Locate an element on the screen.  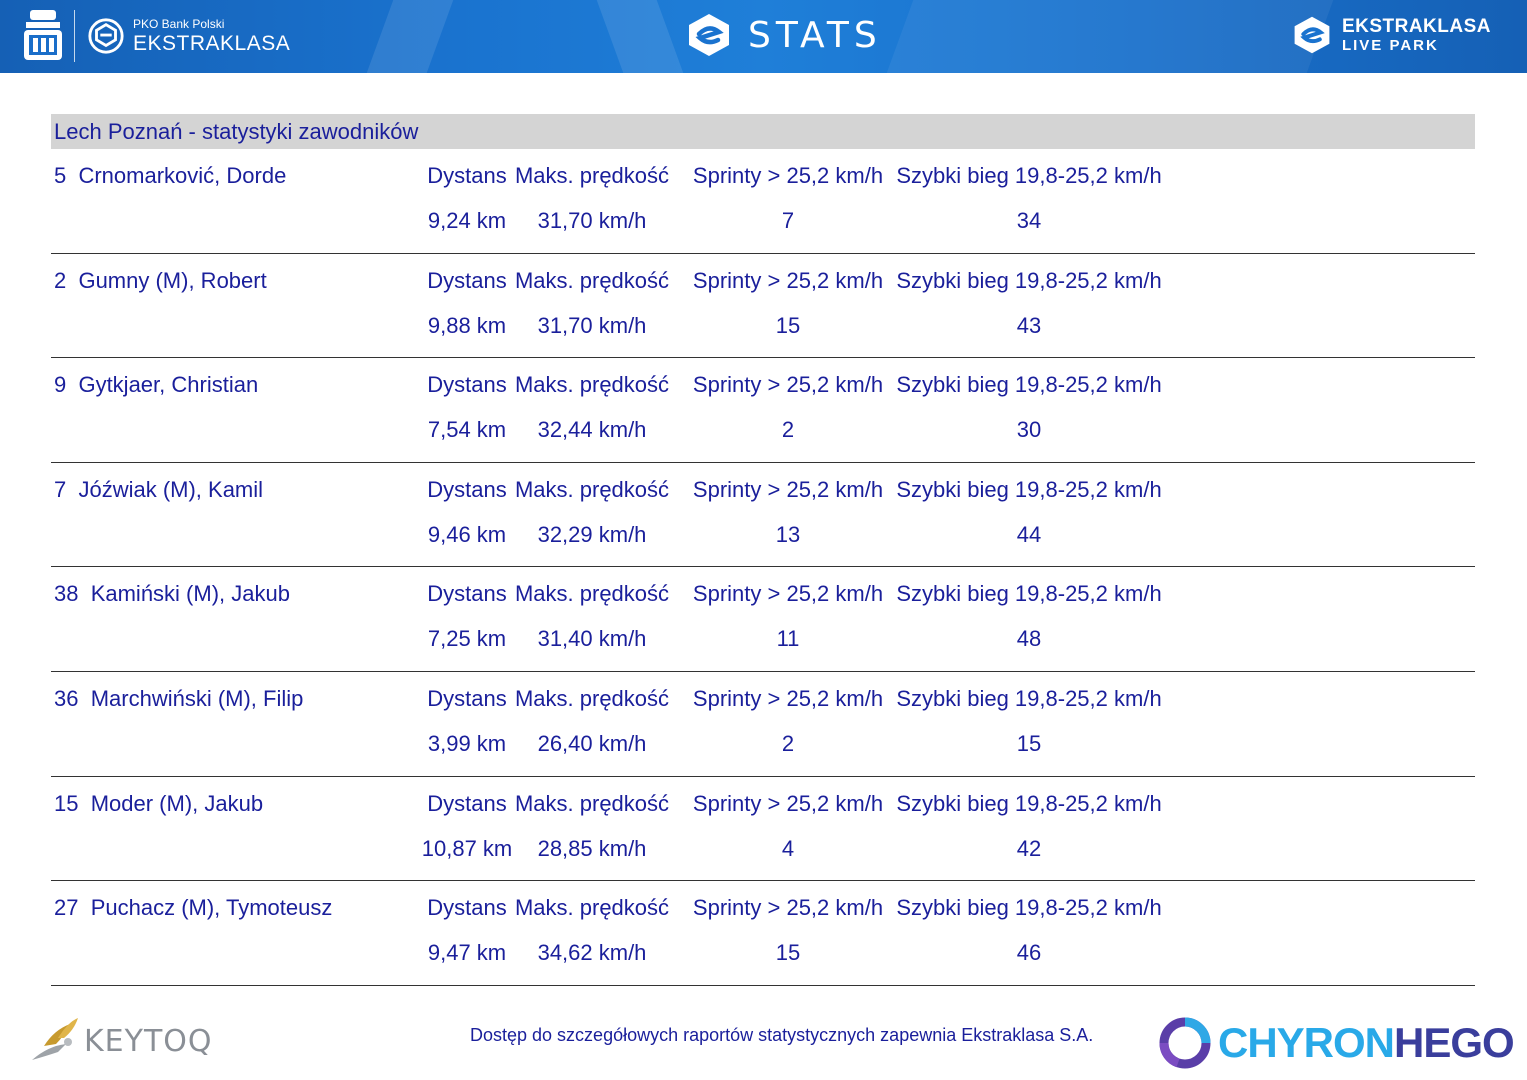
pko-bank-icon is located at coordinates (43, 35).